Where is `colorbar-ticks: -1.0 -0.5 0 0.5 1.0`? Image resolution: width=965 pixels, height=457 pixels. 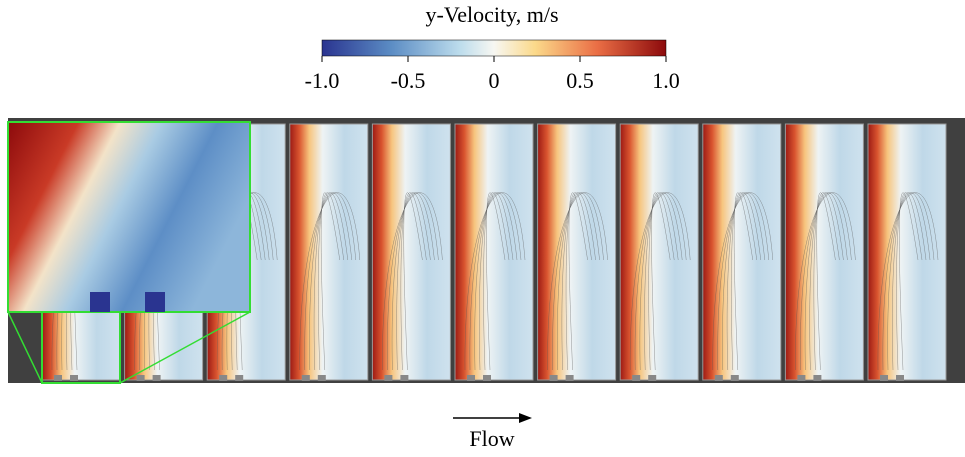
colorbar-ticks: -1.0 -0.5 0 0.5 1.0 is located at coordinates (492, 74).